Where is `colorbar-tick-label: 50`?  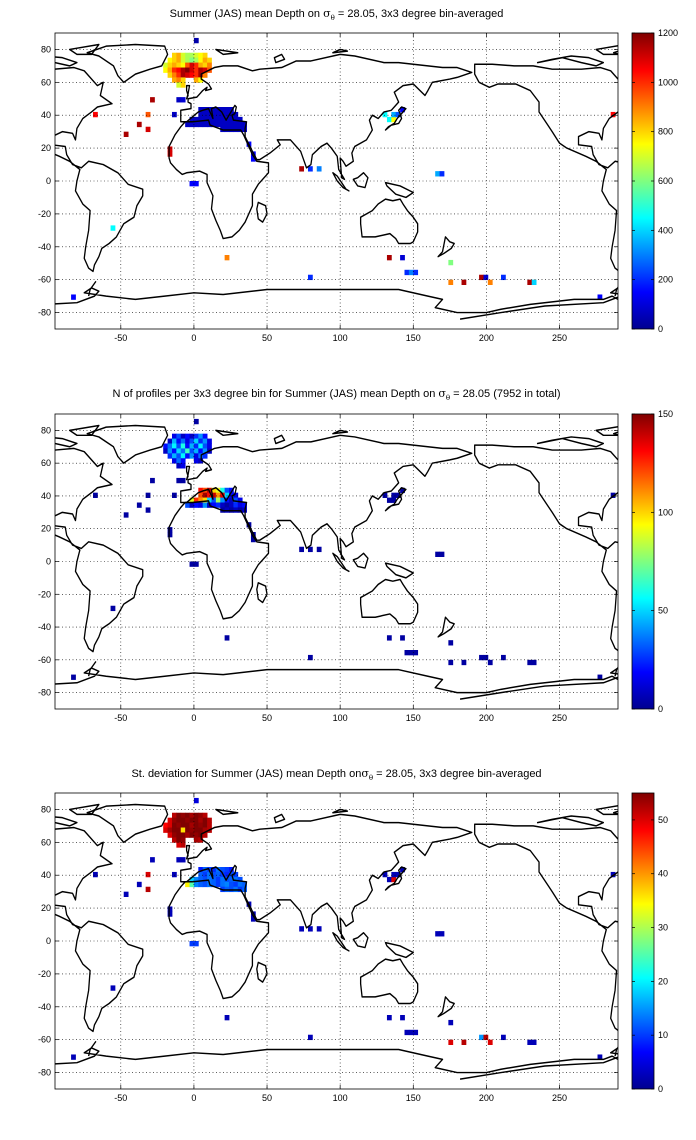
colorbar-tick-label: 50 is located at coordinates (663, 820).